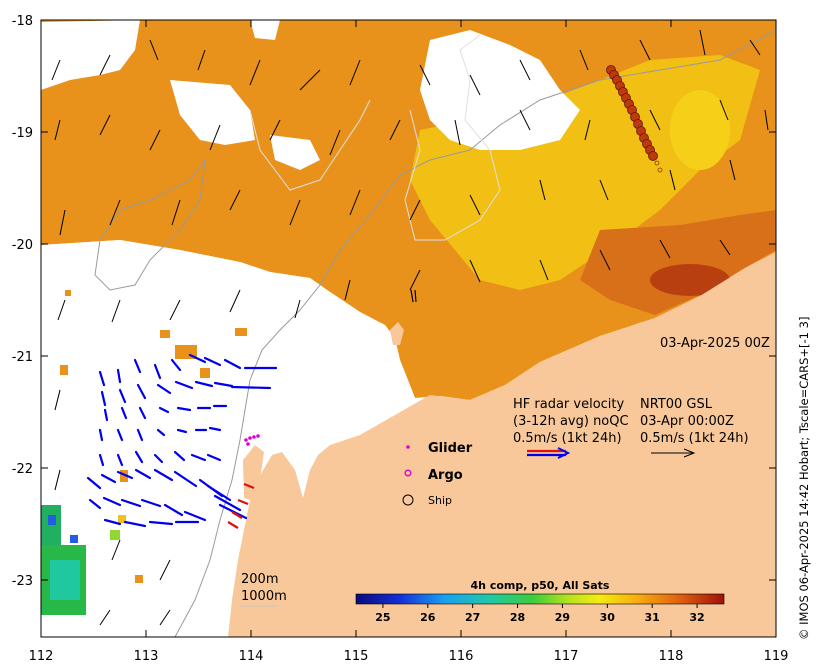 This screenshot has height=672, width=819. I want to click on colorbar-tick-label: 30, so click(608, 617).